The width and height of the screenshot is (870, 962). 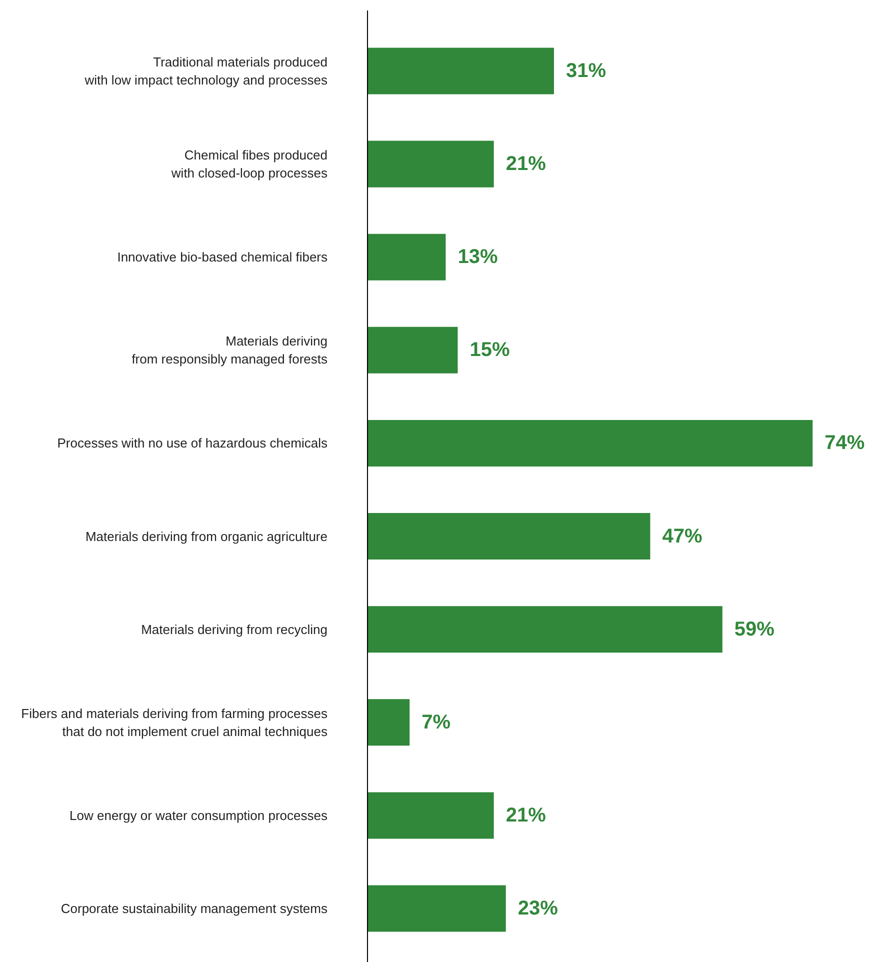 I want to click on data-label: 59%, so click(x=754, y=629).